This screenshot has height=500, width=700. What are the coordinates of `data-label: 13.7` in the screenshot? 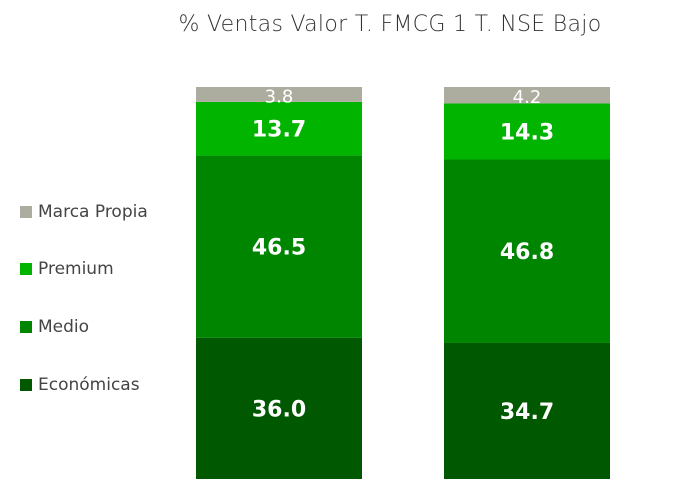 It's located at (279, 130).